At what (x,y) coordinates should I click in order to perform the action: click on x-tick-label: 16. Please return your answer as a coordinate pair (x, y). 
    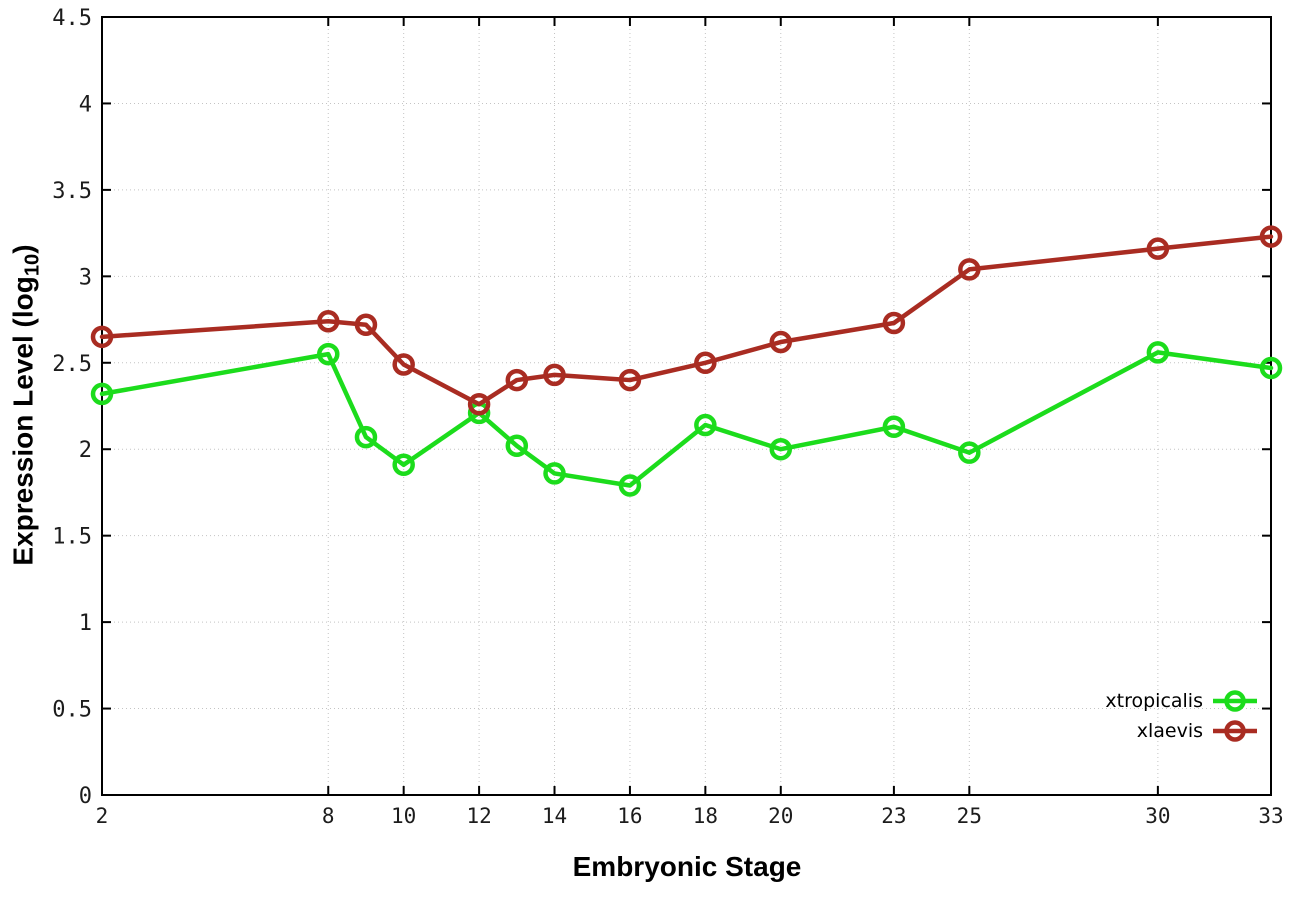
    Looking at the image, I should click on (629, 816).